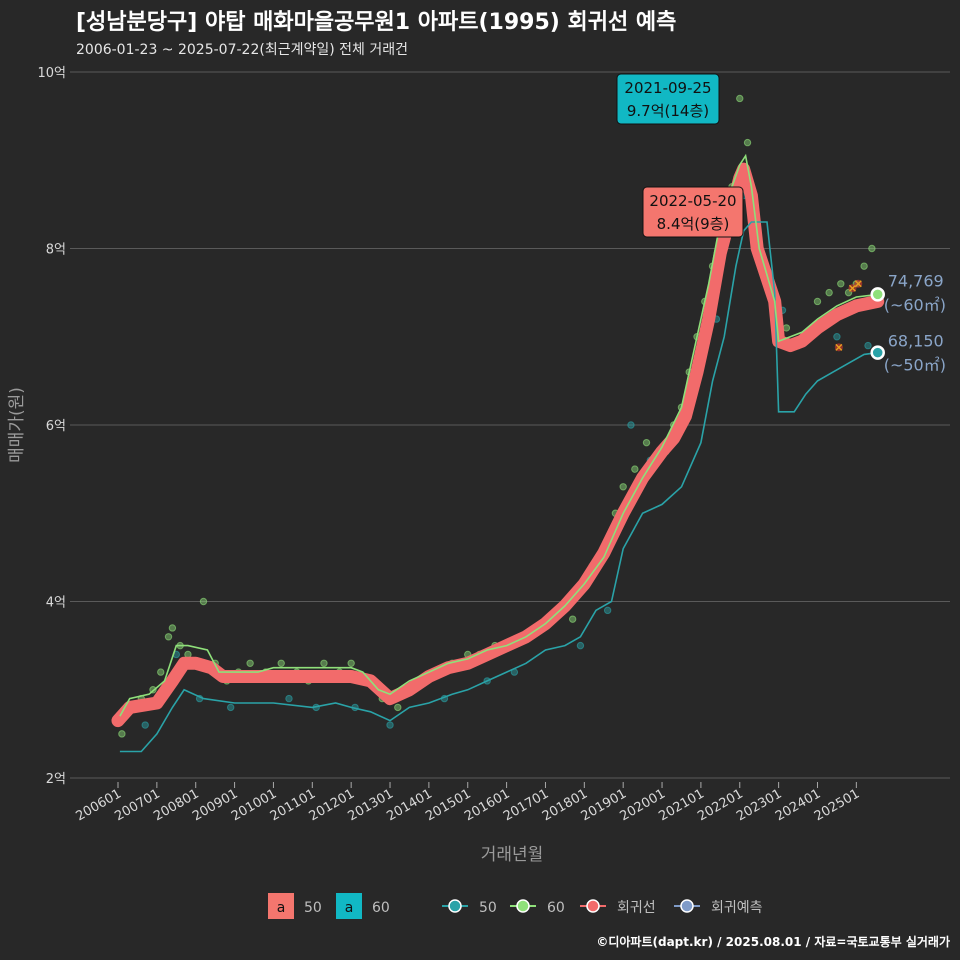 This screenshot has height=960, width=960. What do you see at coordinates (692, 201) in the screenshot?
I see `annotation-date: 2022-05-20` at bounding box center [692, 201].